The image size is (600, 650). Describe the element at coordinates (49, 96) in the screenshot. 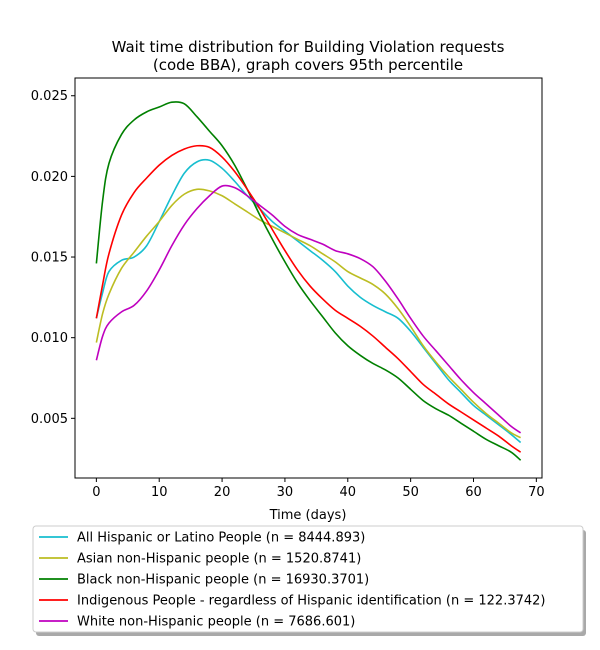

I see `y-tick-label: 0.025` at that location.